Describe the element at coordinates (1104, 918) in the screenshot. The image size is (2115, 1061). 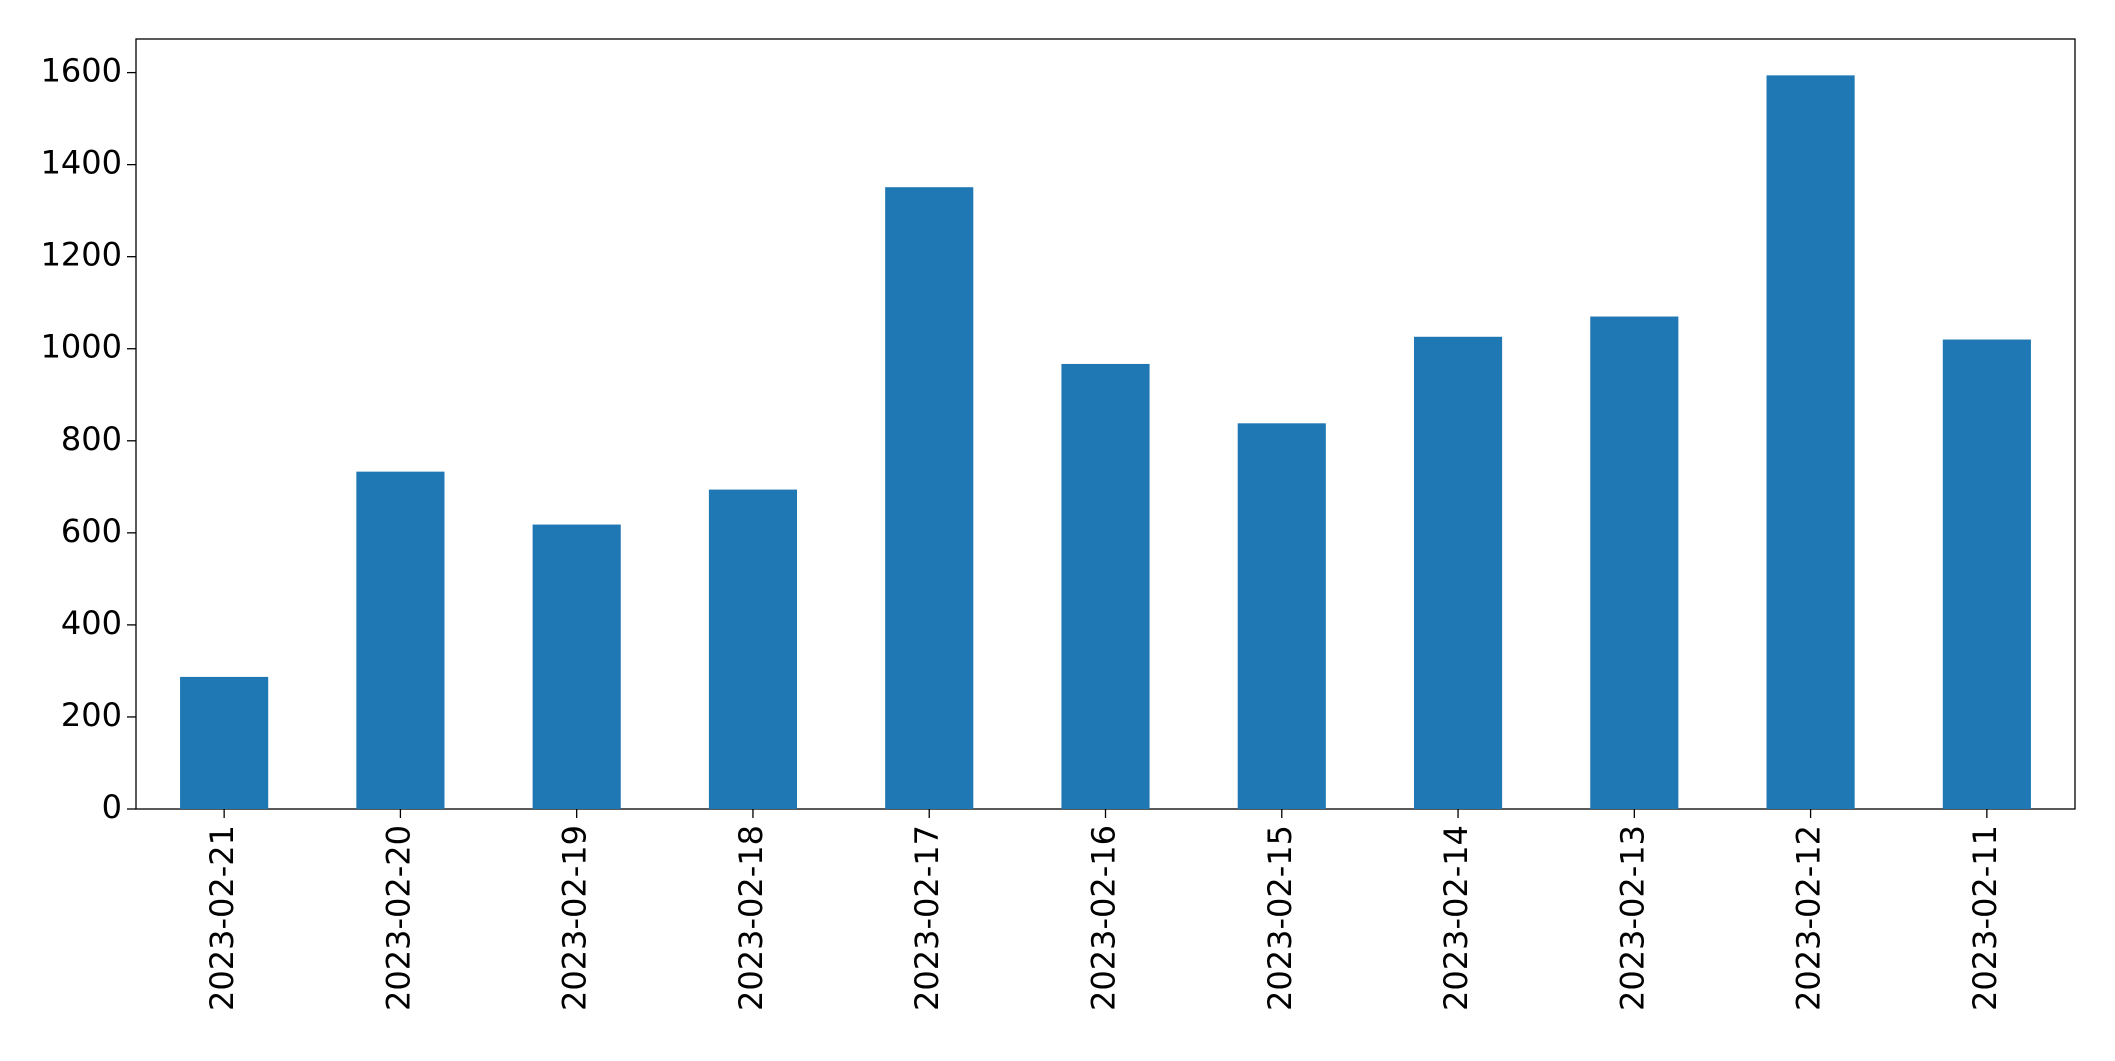
I see `x-tick-label: 2023-02-16` at that location.